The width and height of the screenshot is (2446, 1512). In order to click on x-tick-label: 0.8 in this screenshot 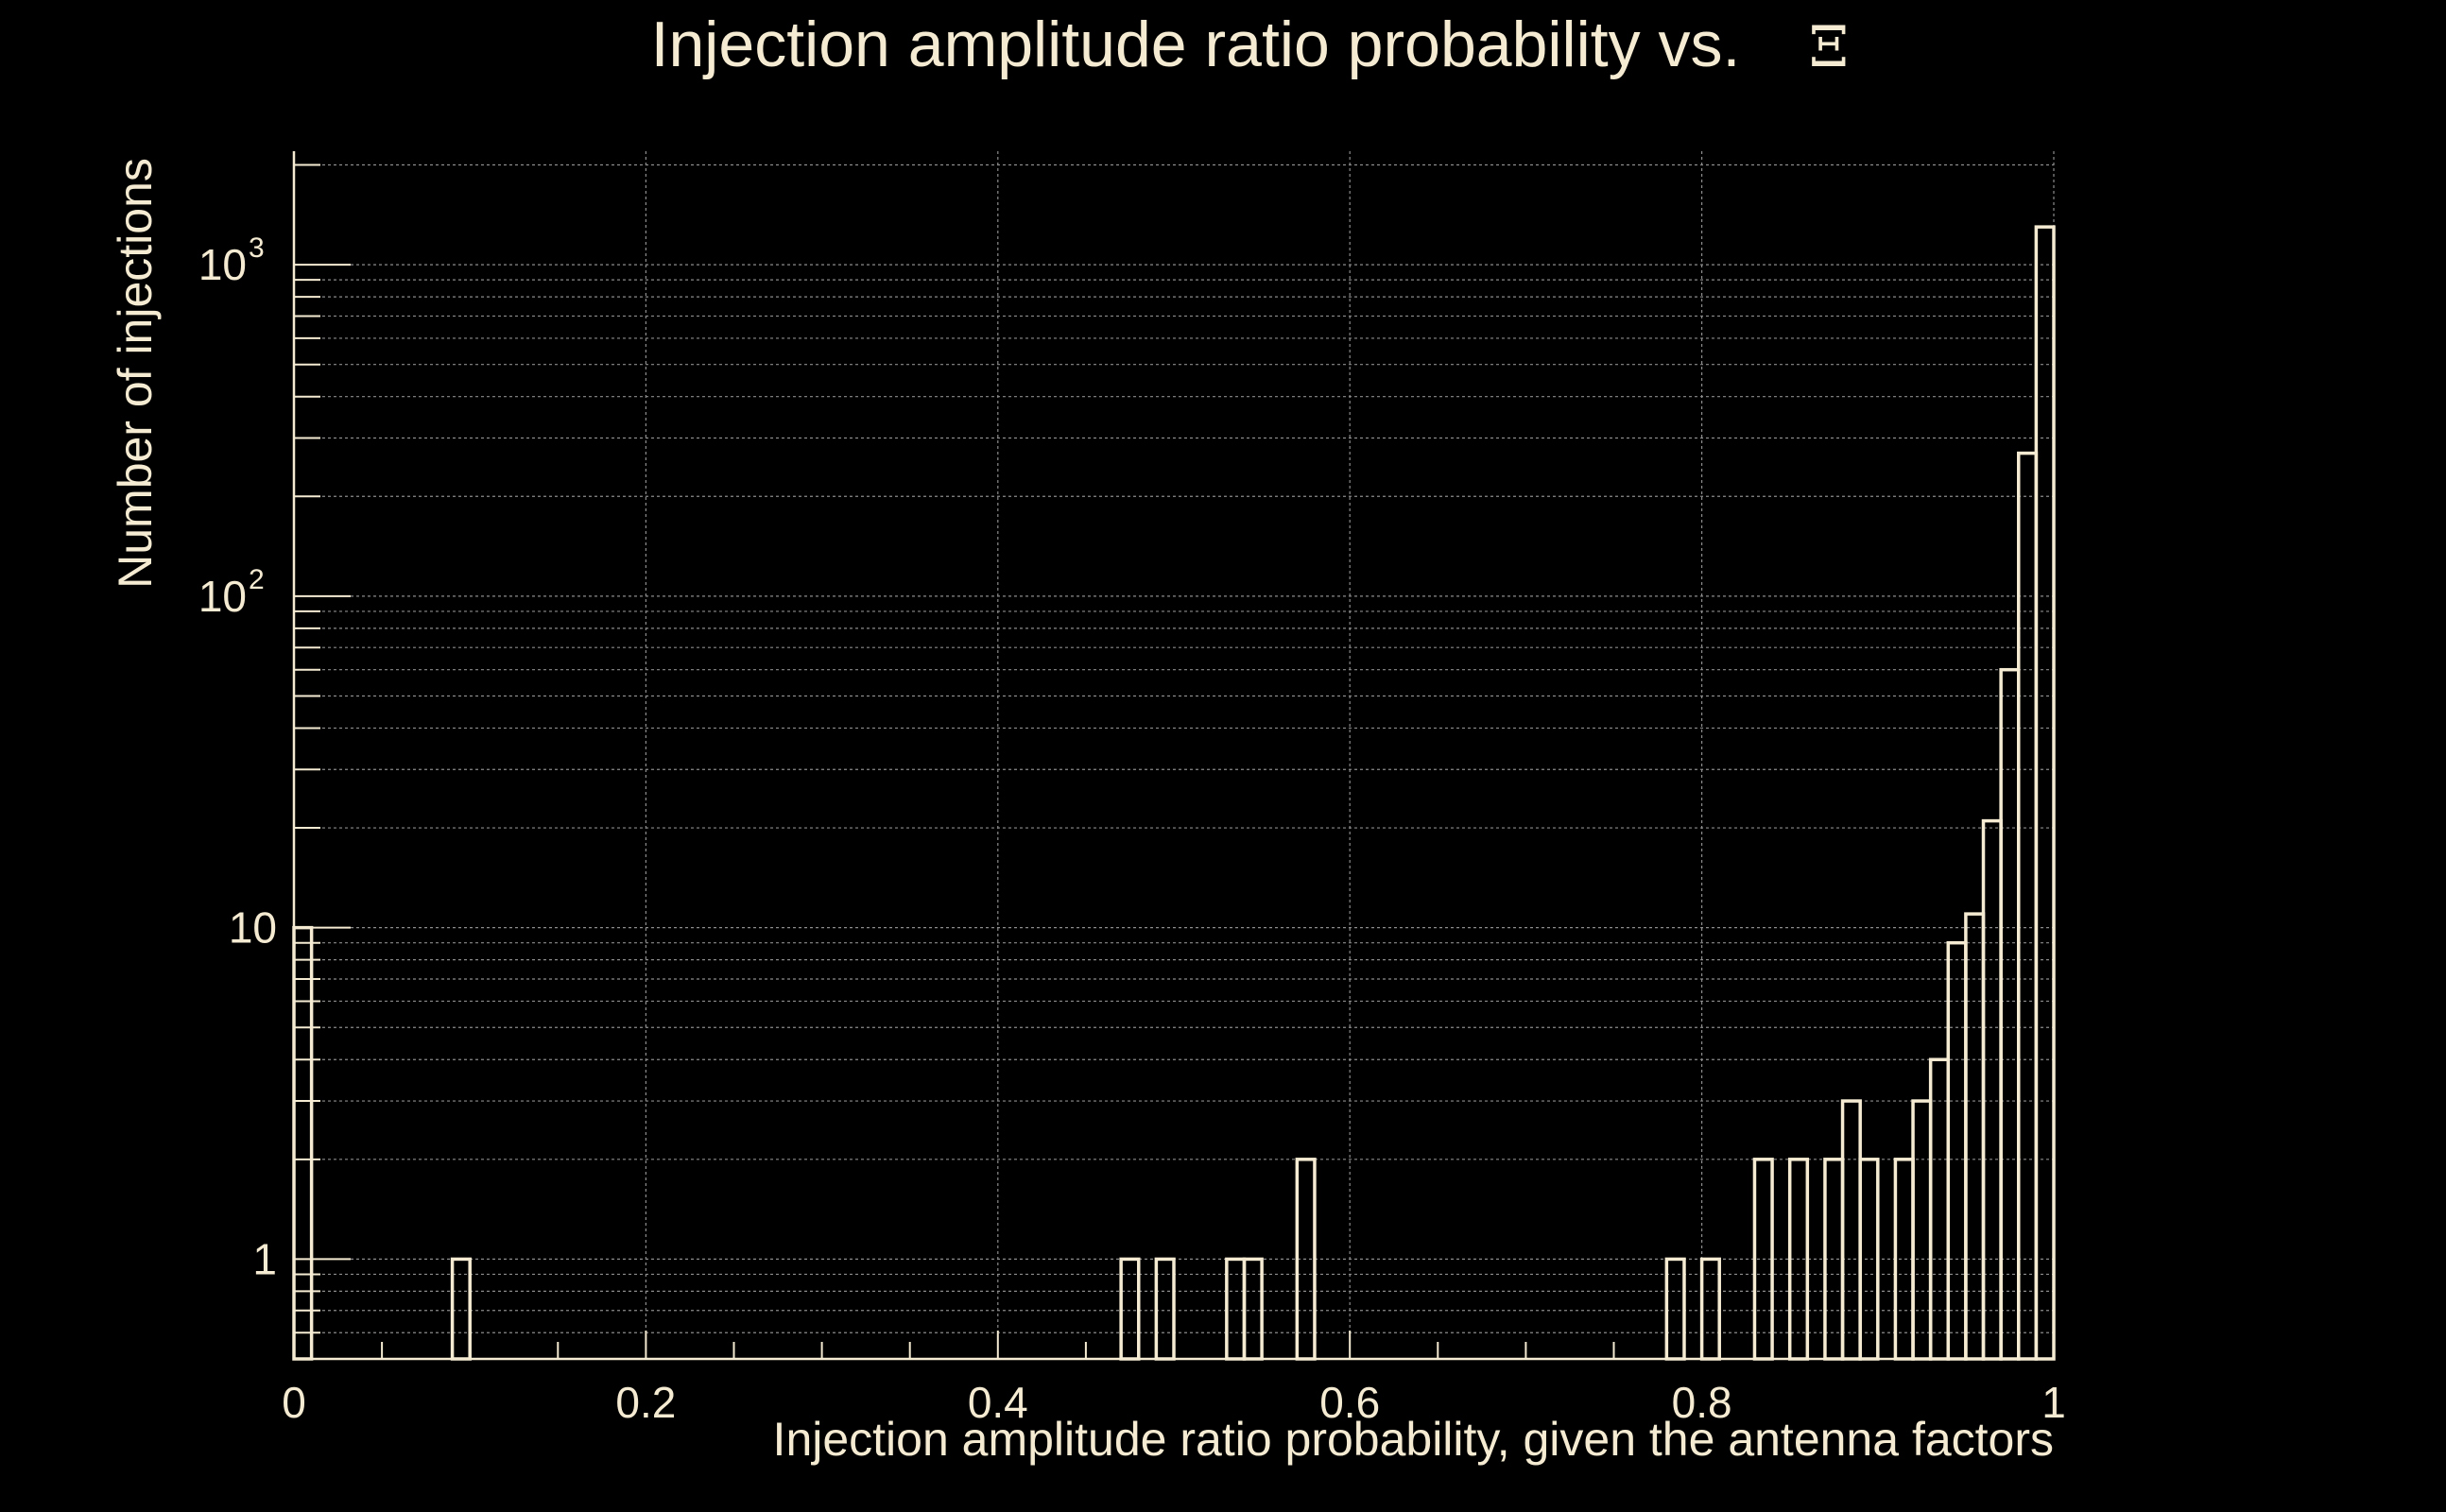, I will do `click(1702, 1402)`.